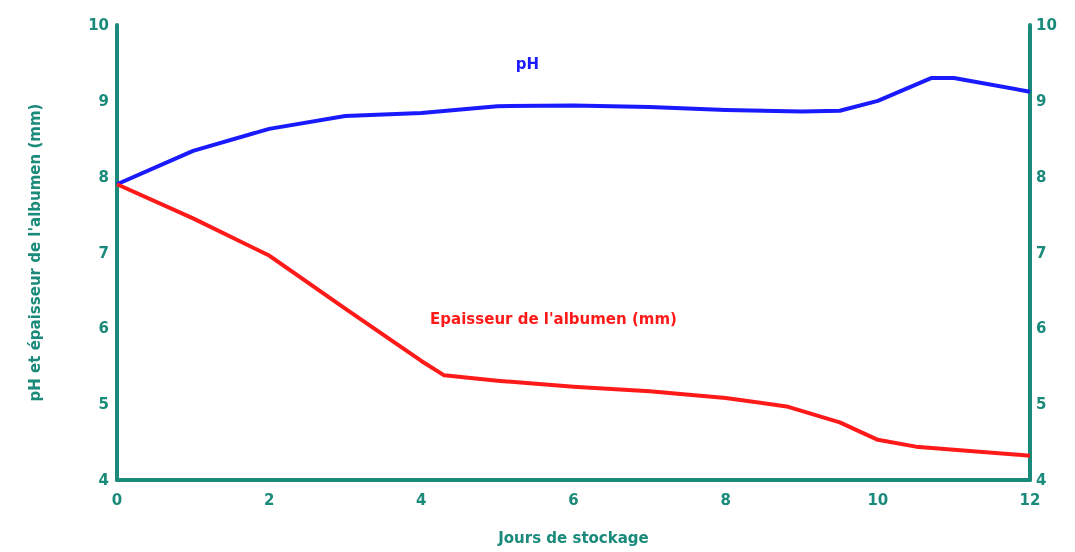 The image size is (1075, 552). What do you see at coordinates (1041, 100) in the screenshot?
I see `y2-tick-label: 9` at bounding box center [1041, 100].